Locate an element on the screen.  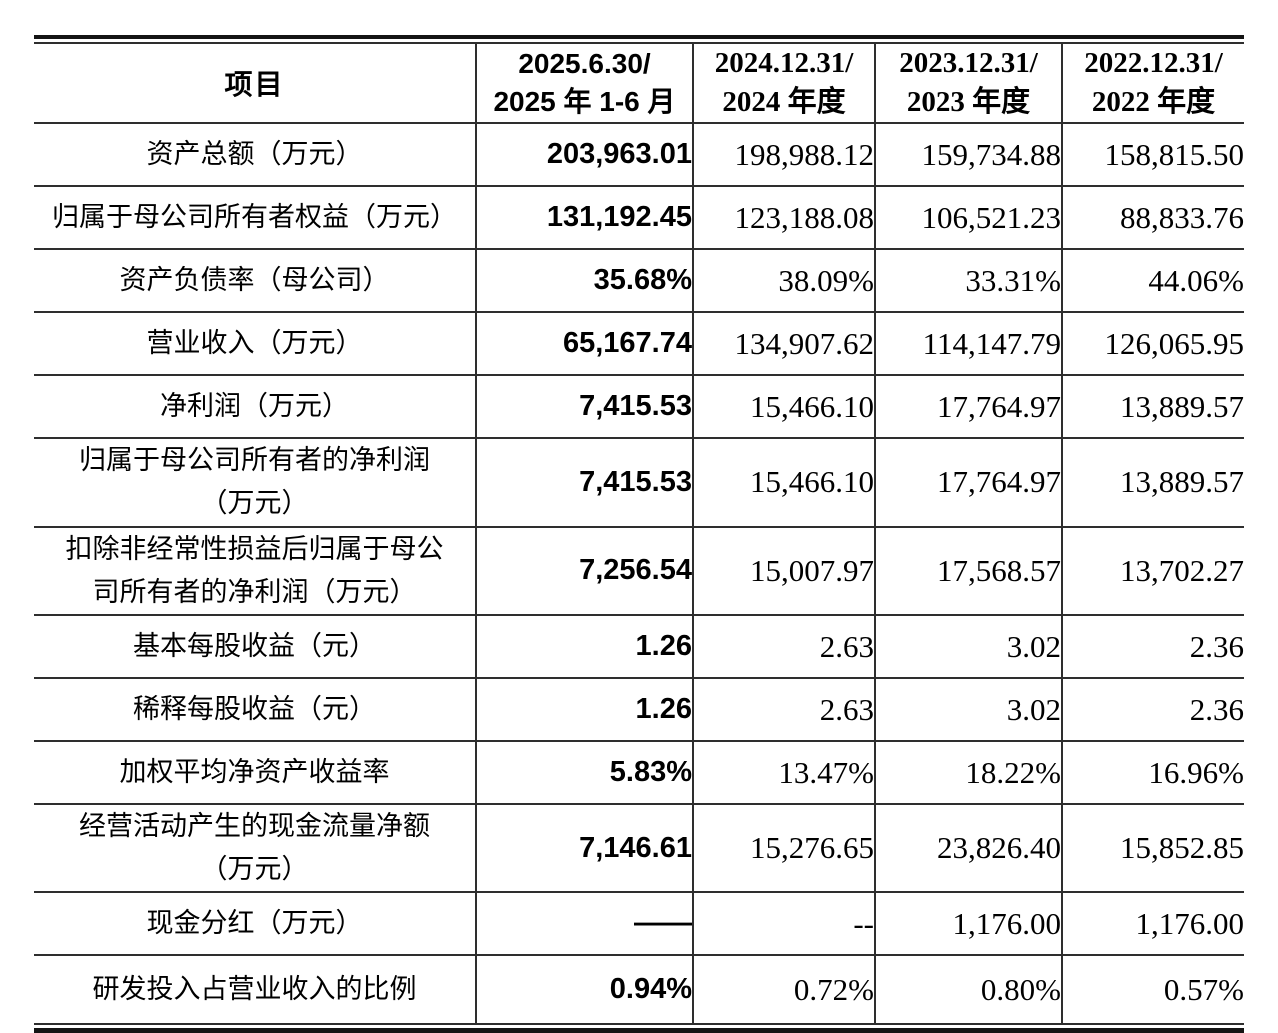
table-row-weighted-roe: 加权平均净资产收益率 5.83% 13.47% 18.22% 16.96% is located at coordinates (639, 772).